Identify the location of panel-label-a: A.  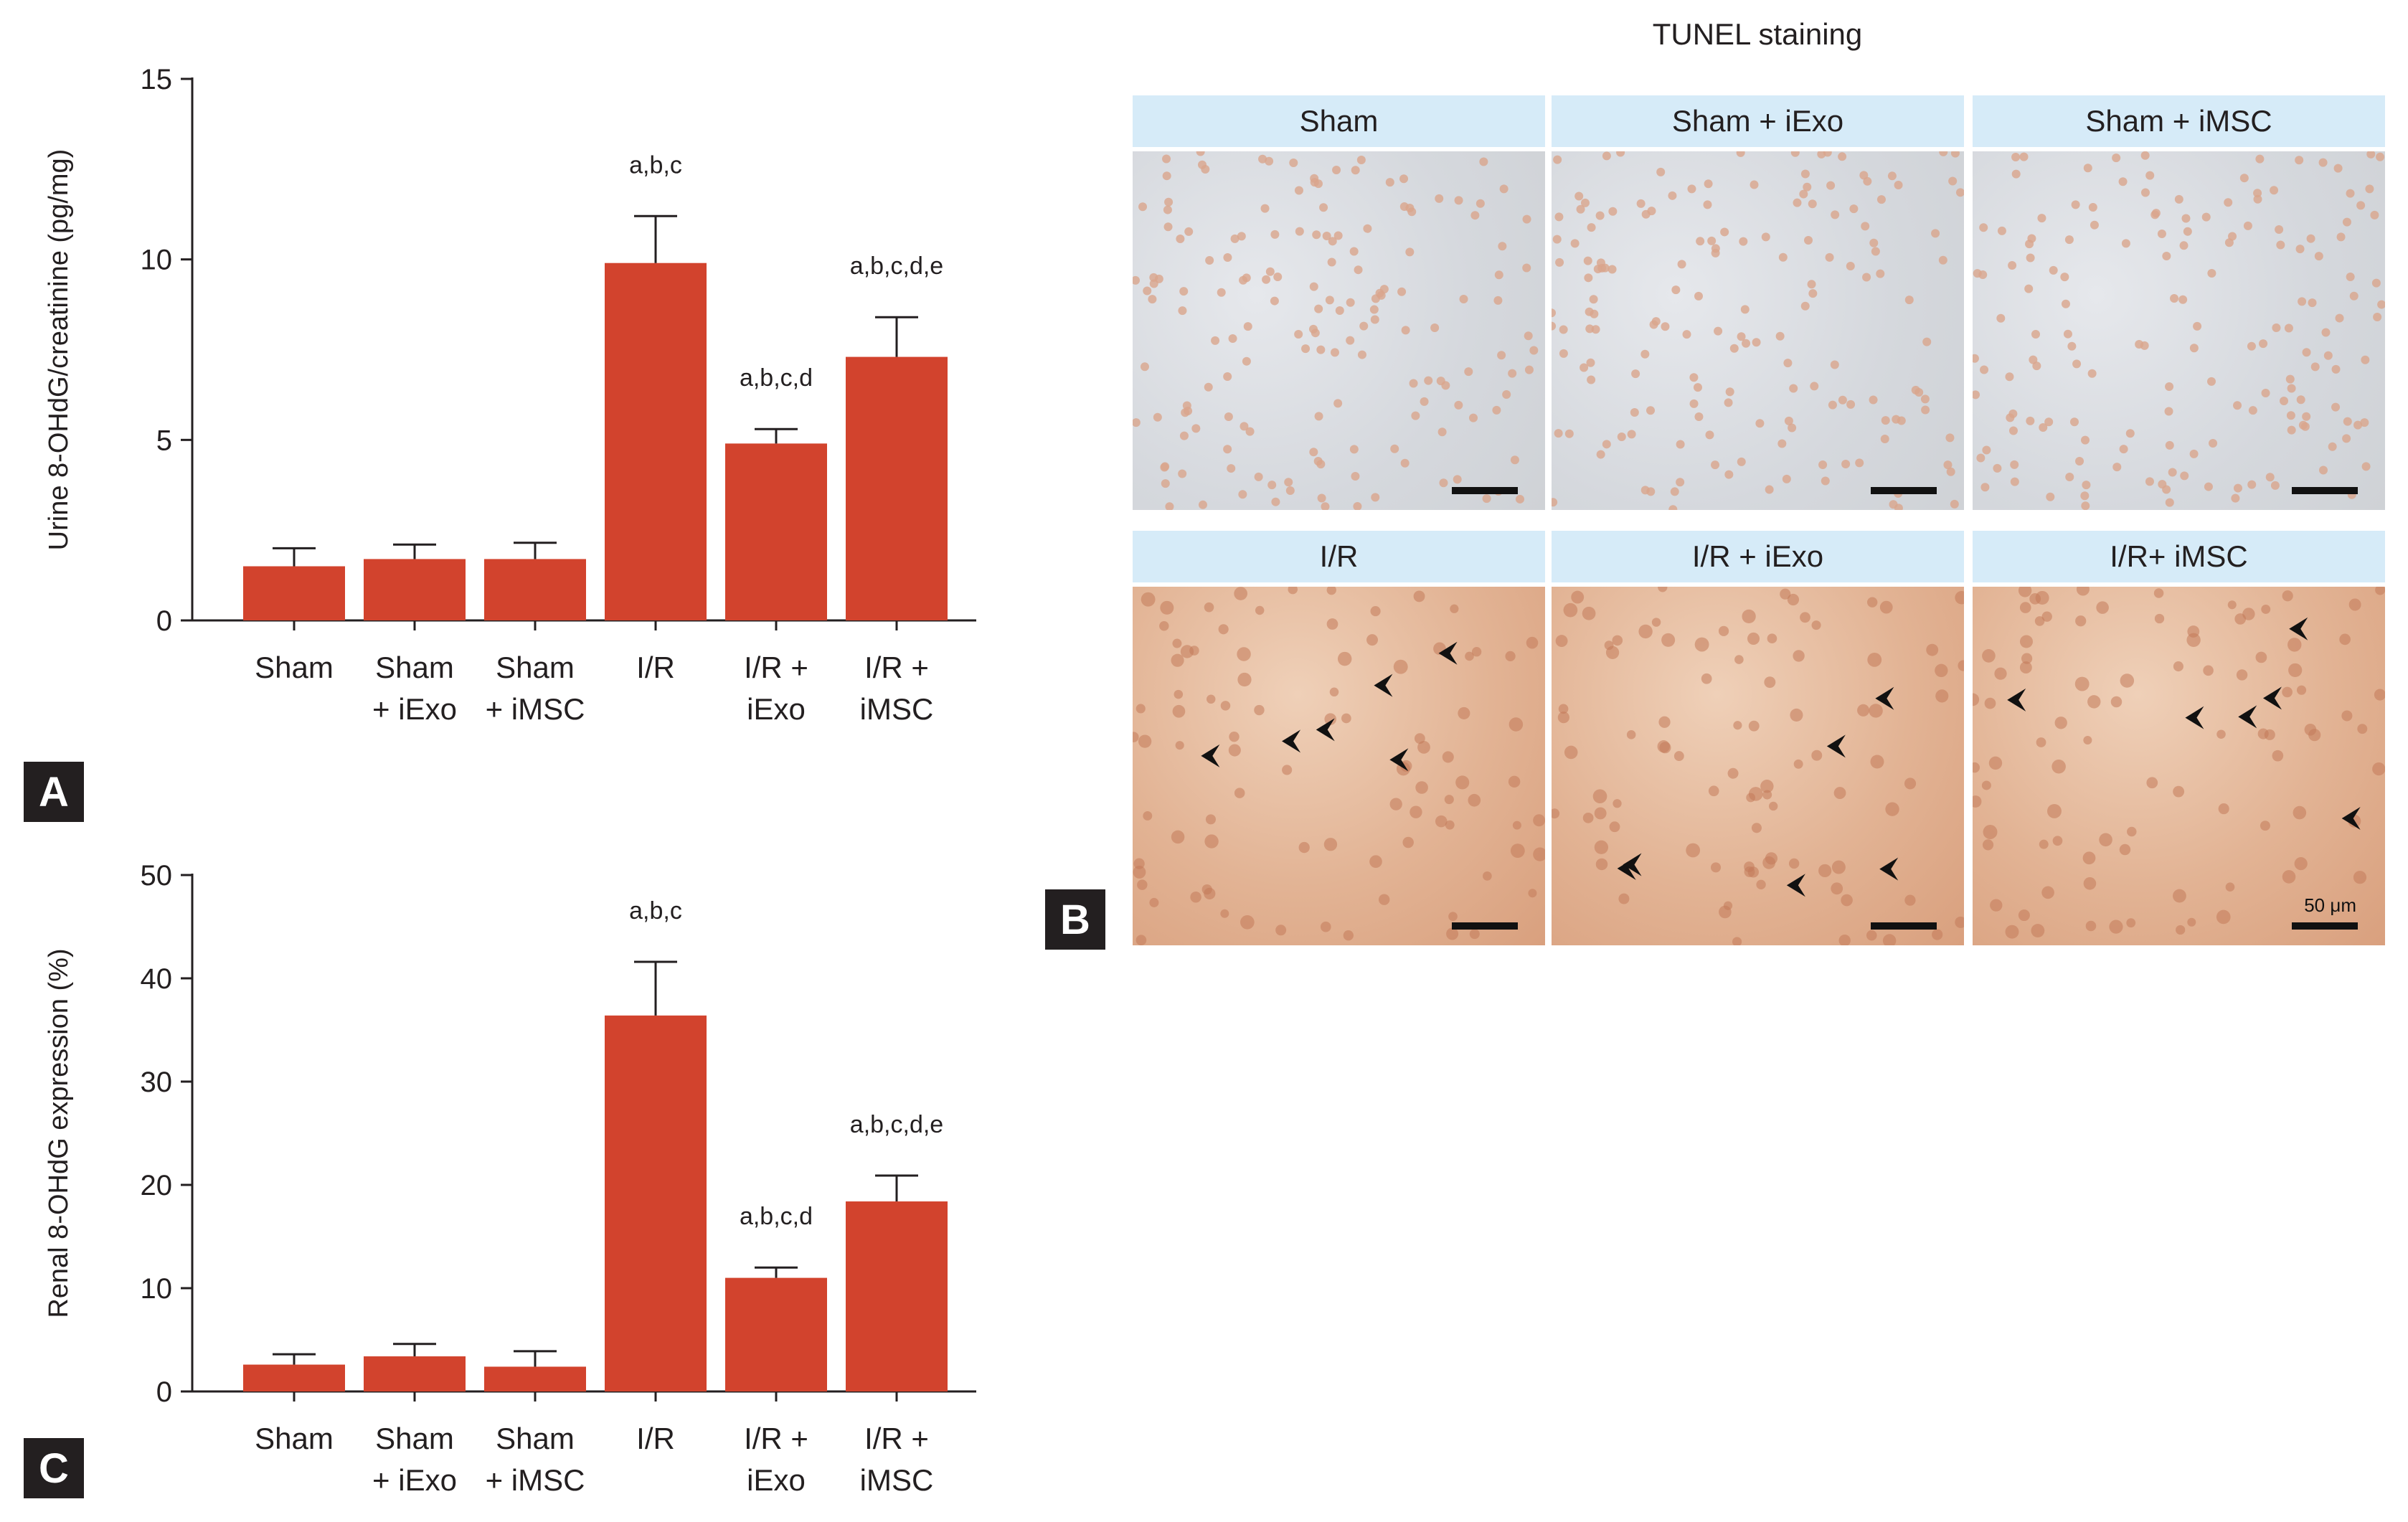
(54, 792).